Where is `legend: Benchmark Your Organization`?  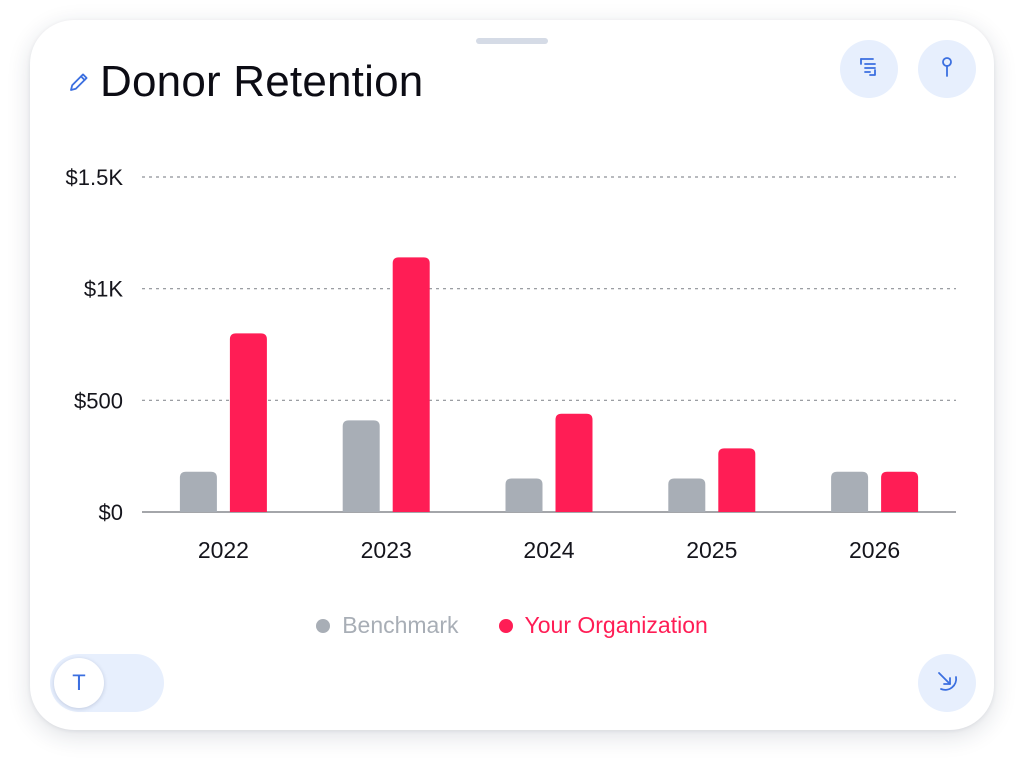 legend: Benchmark Your Organization is located at coordinates (512, 625).